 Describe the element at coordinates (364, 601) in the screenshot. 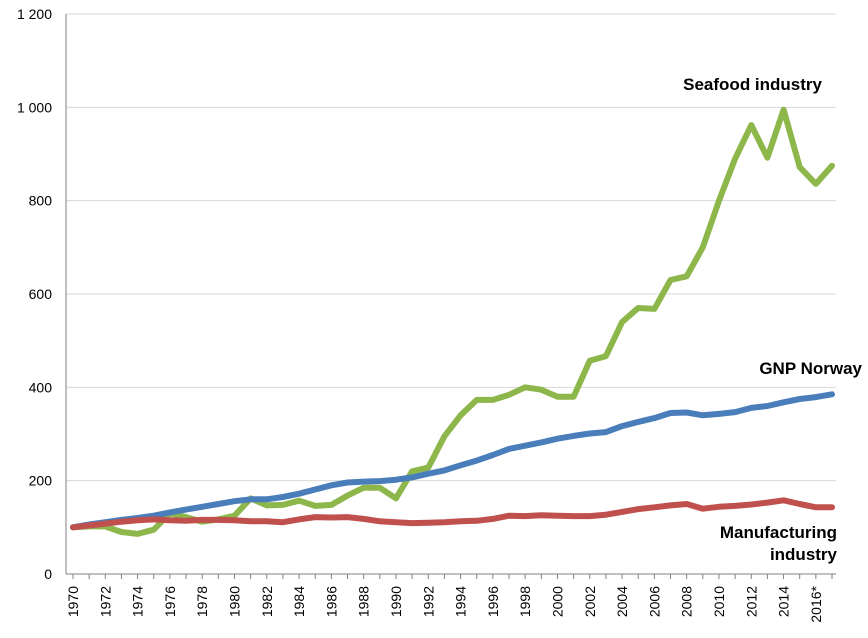

I see `x-tick-label: 1988` at that location.